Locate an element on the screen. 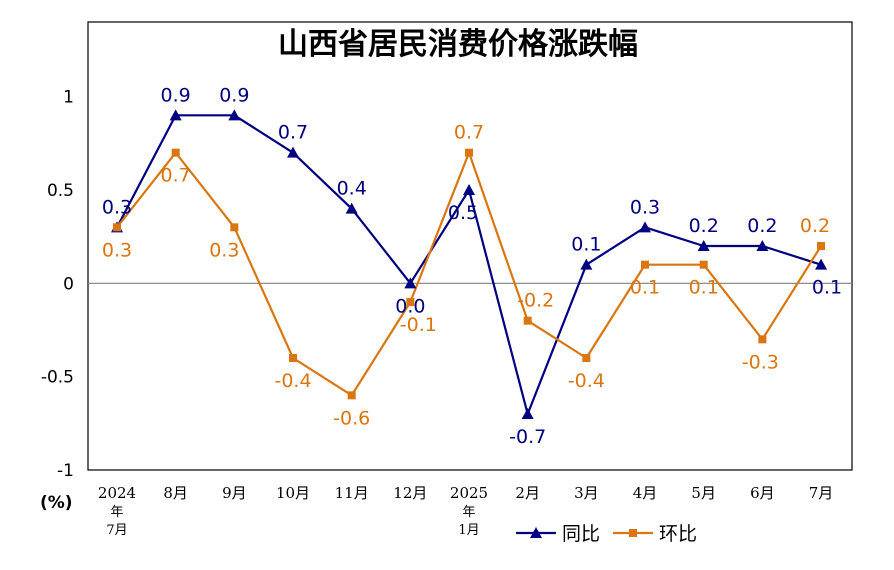 The image size is (894, 570). legend-marker-triangle is located at coordinates (536, 532).